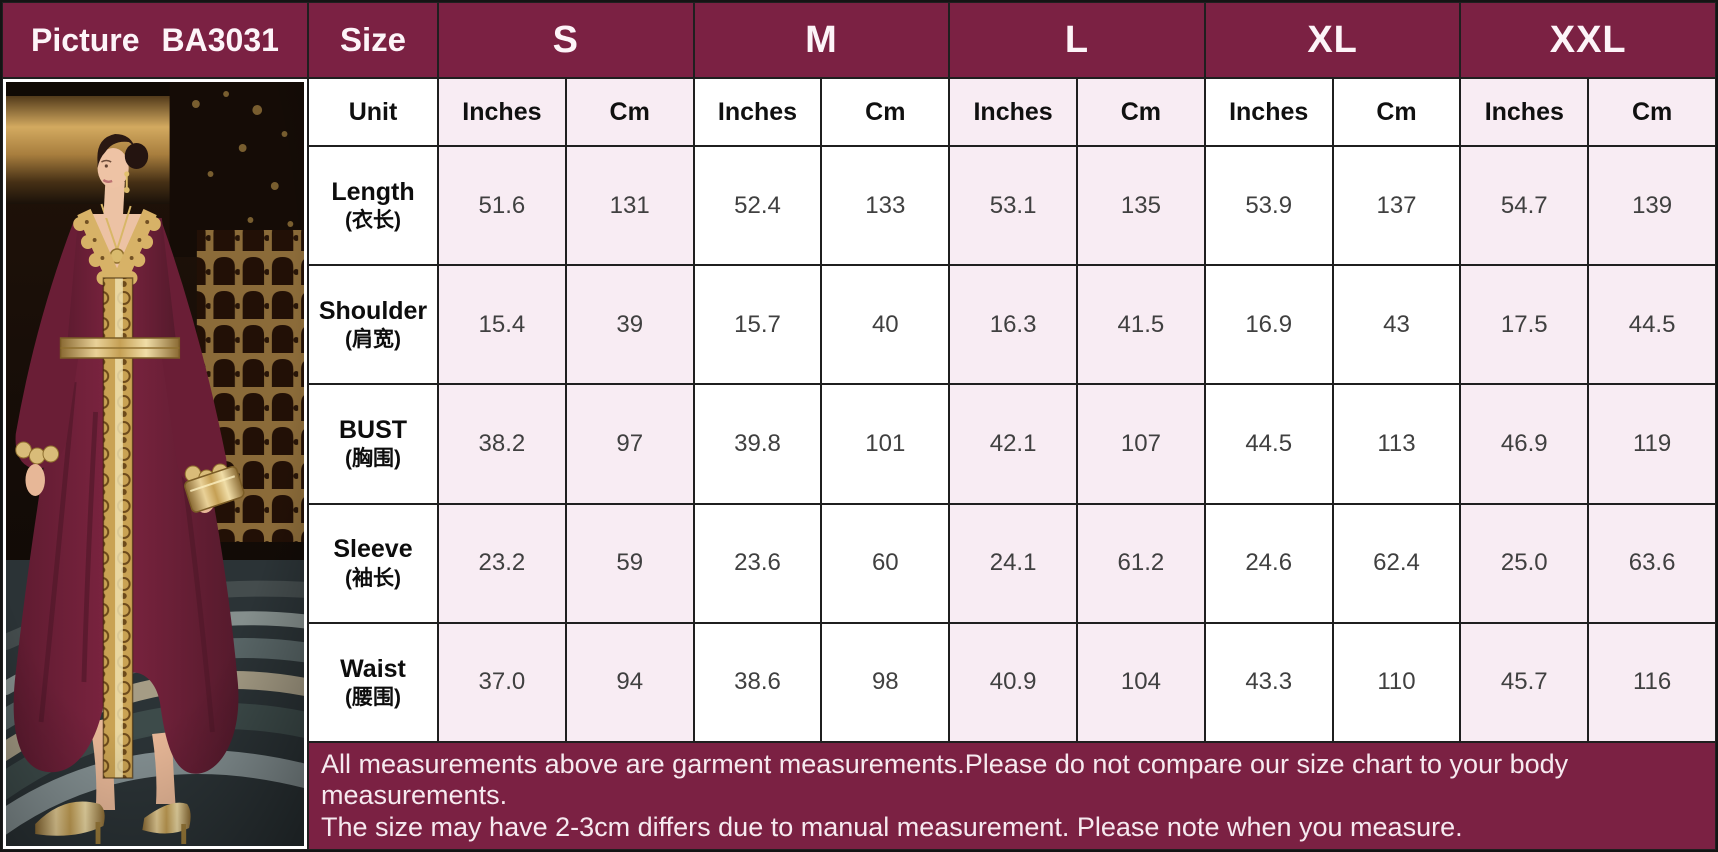 This screenshot has width=1718, height=852. I want to click on measurement-label-cn: (袖长), so click(373, 578).